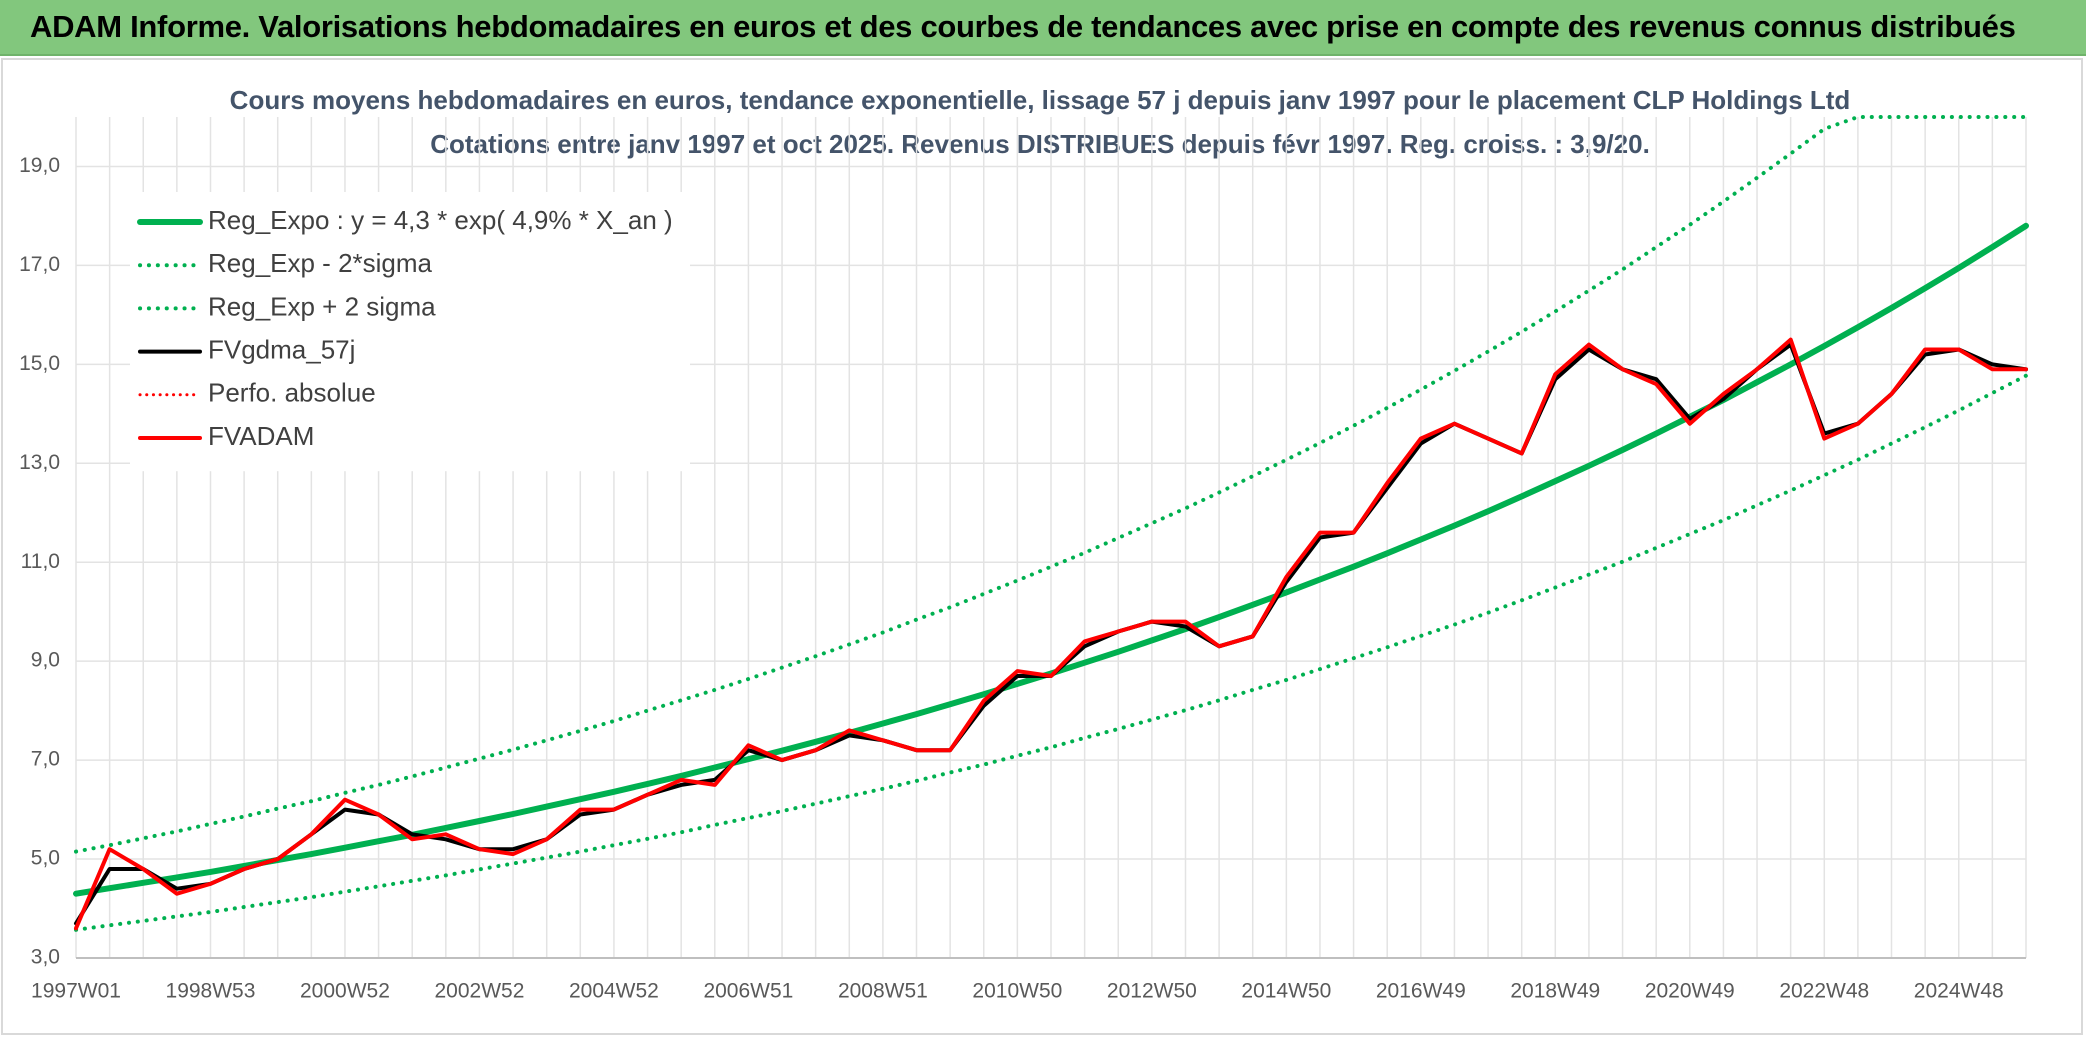 This screenshot has height=1037, width=2086. What do you see at coordinates (45, 759) in the screenshot?
I see `y-tick-label: 7,0` at bounding box center [45, 759].